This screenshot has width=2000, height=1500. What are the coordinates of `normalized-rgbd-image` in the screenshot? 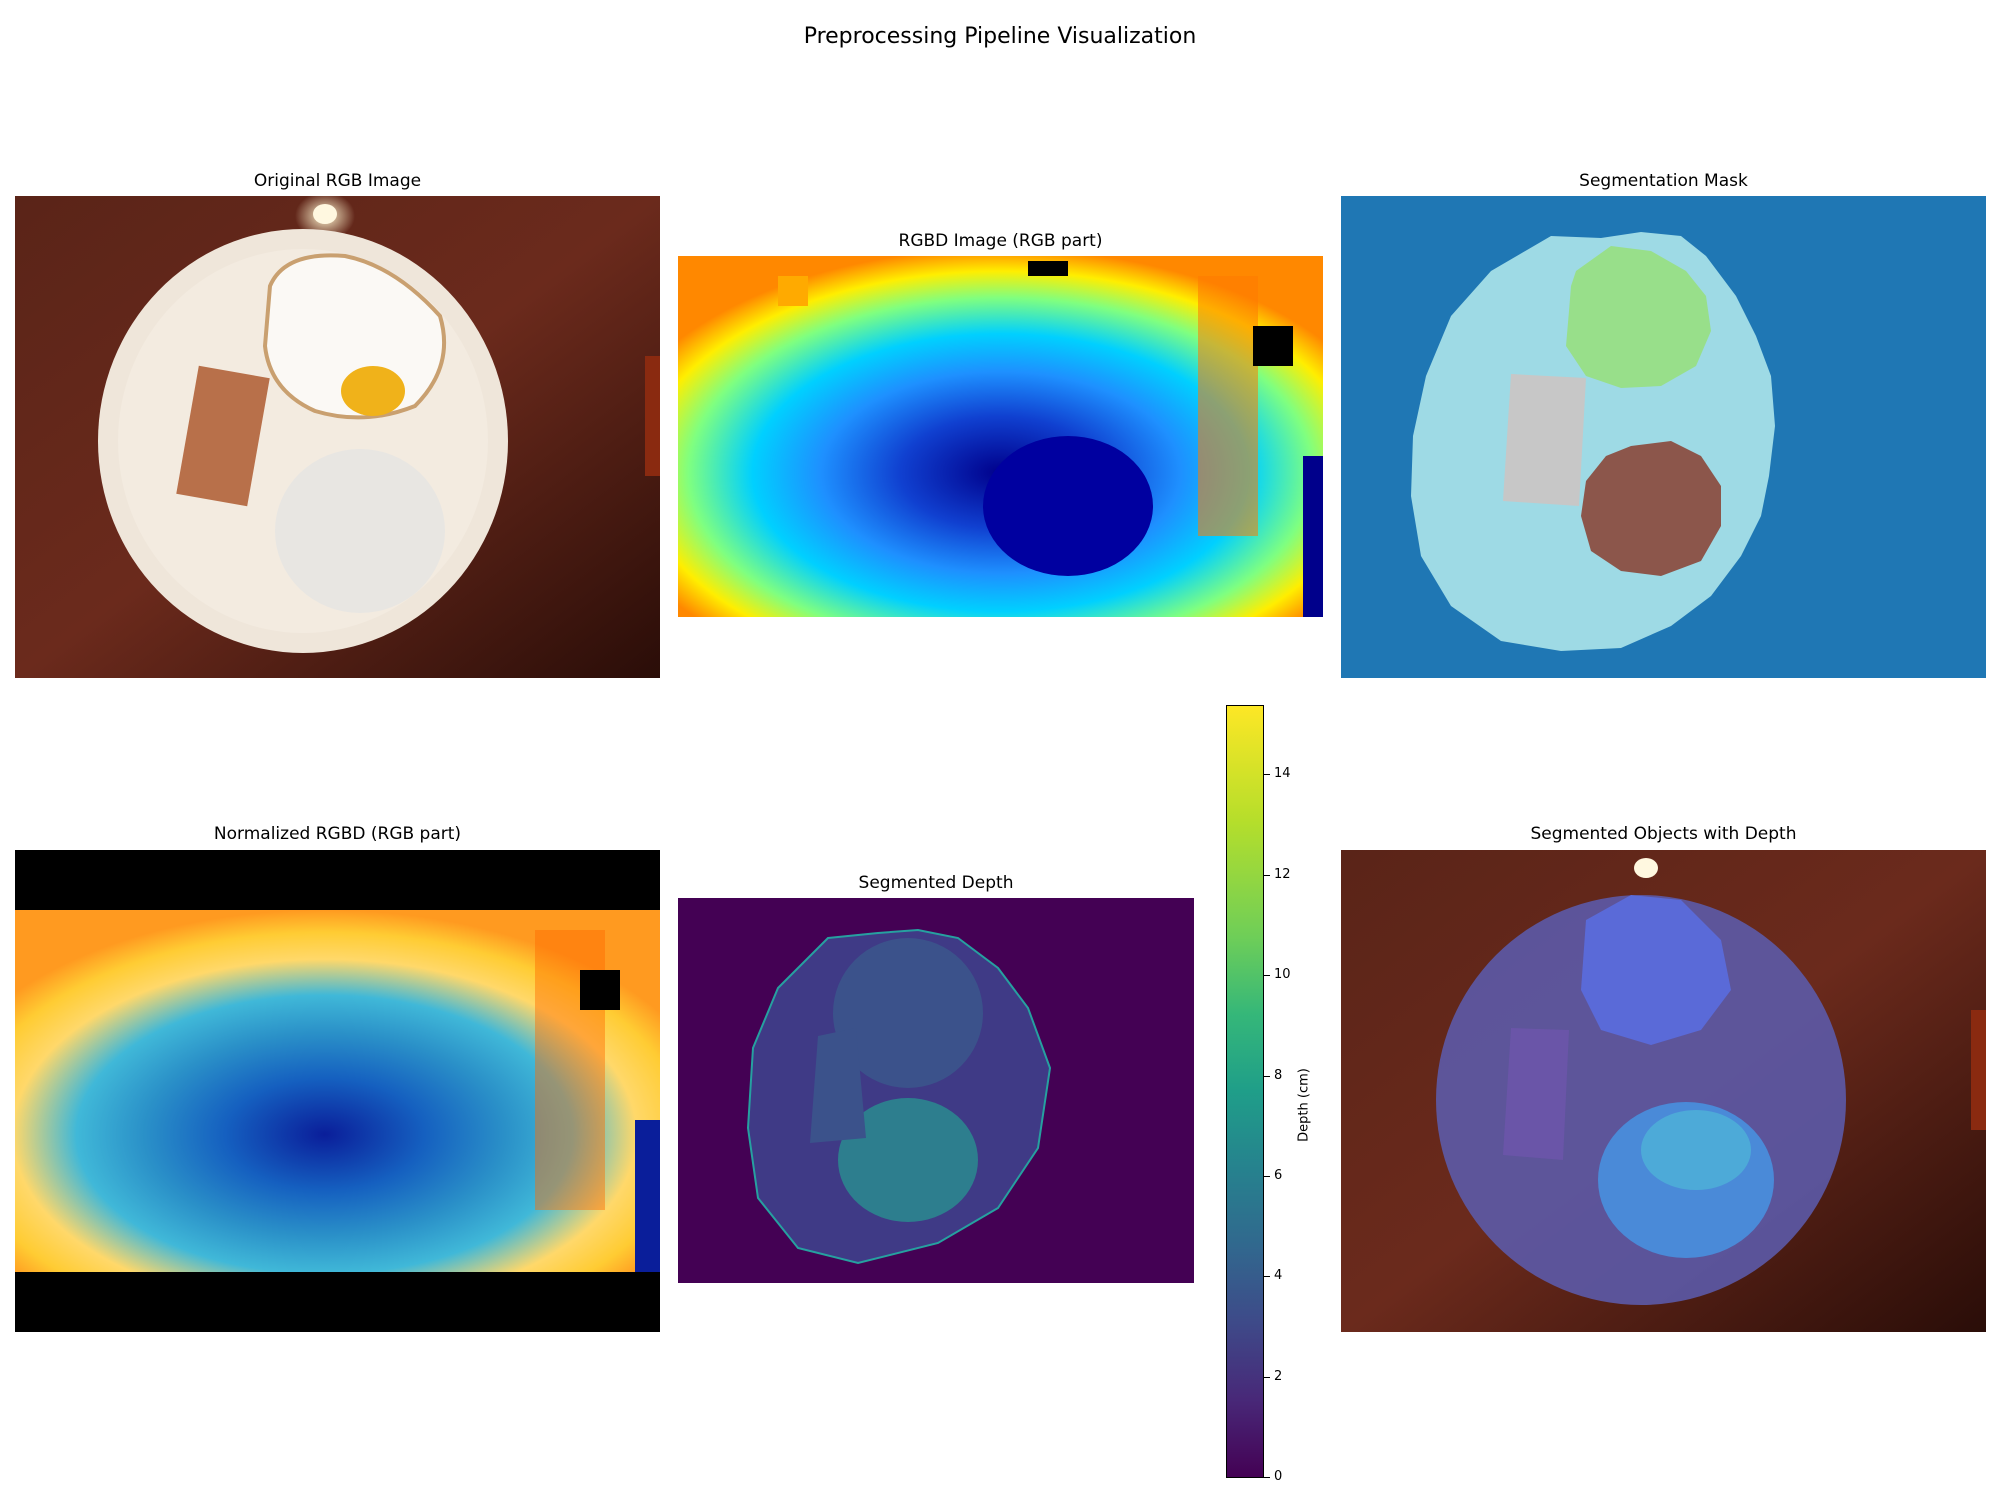 It's located at (337, 1091).